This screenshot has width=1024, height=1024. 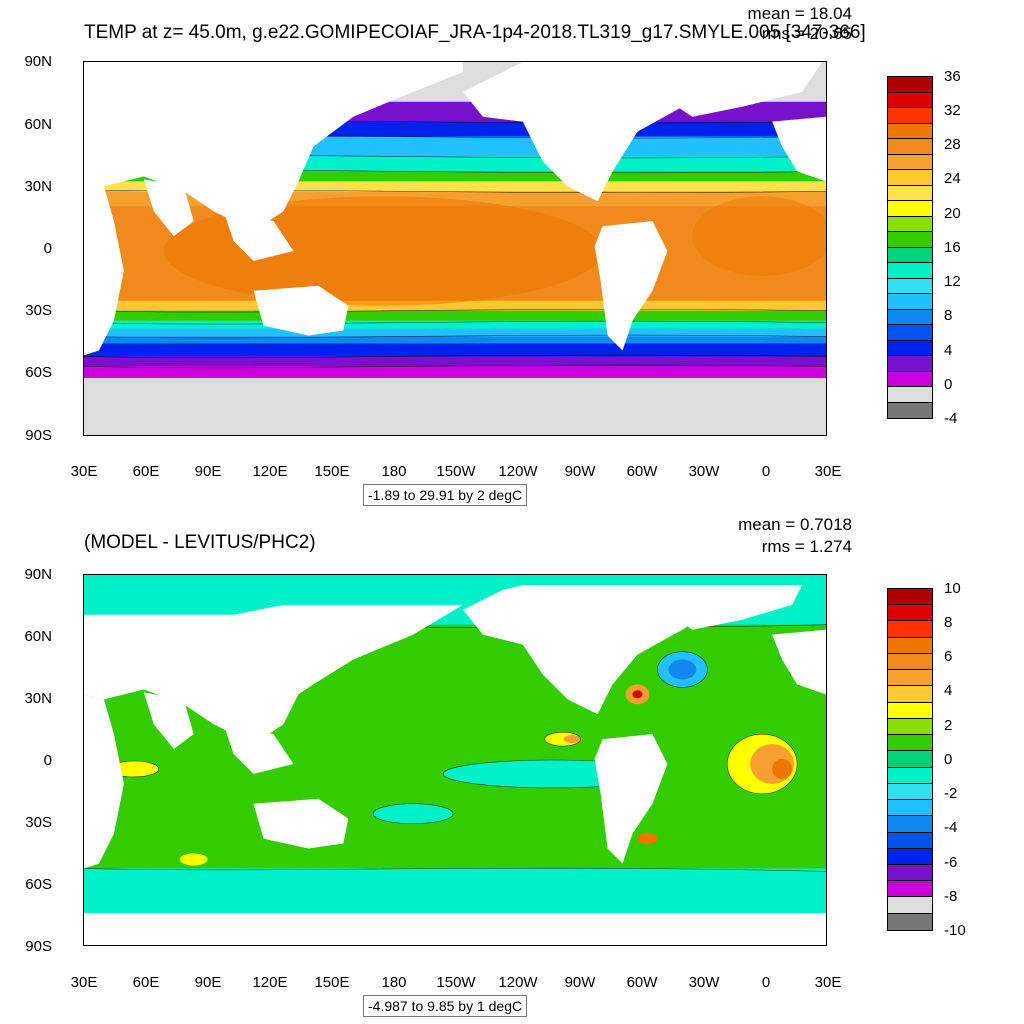 What do you see at coordinates (828, 471) in the screenshot?
I see `top-lon-label: 30E` at bounding box center [828, 471].